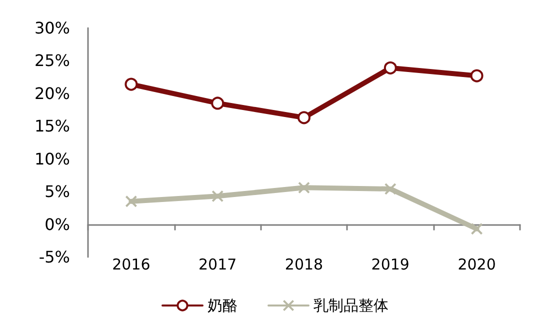 The image size is (550, 331). What do you see at coordinates (217, 265) in the screenshot?
I see `x-tick-label: 2017` at bounding box center [217, 265].